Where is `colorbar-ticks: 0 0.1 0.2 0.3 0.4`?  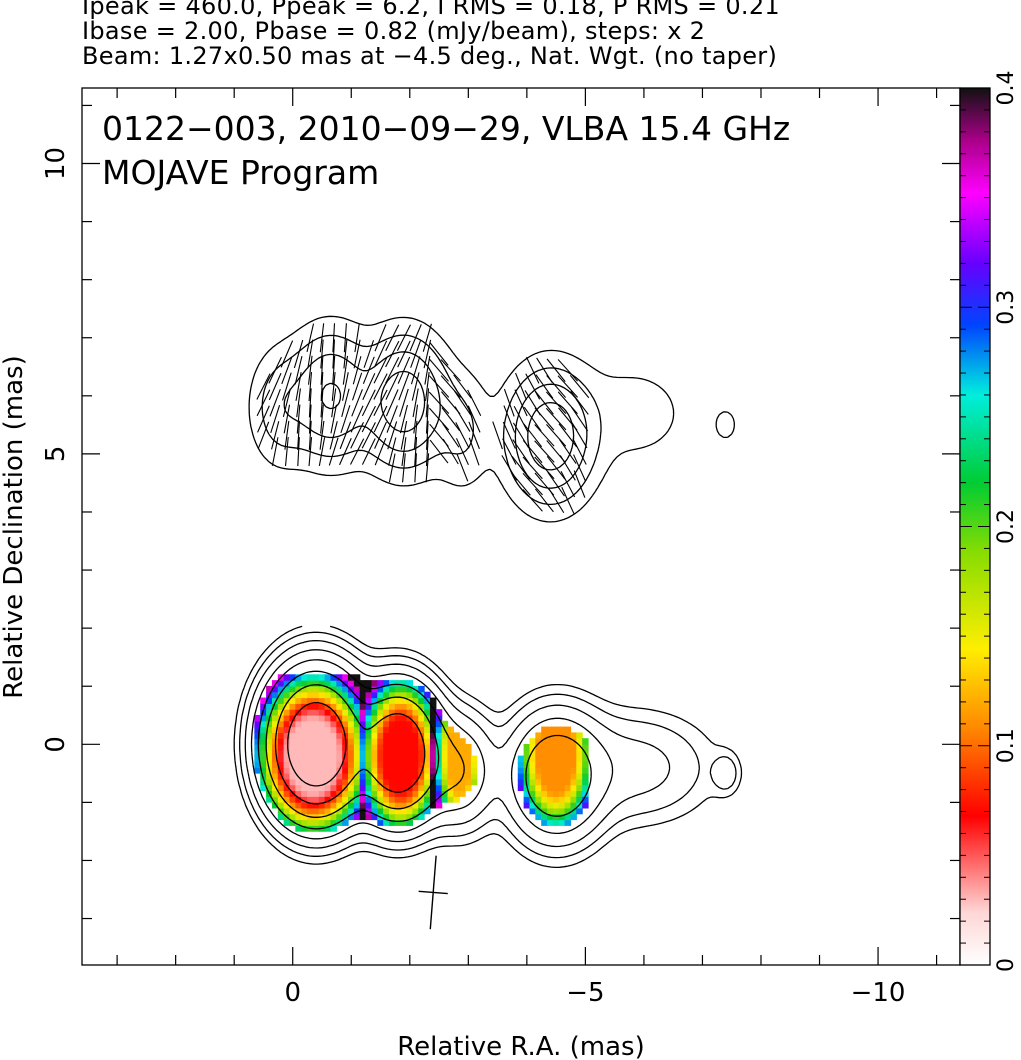
colorbar-ticks: 0 0.1 0.2 0.3 0.4 is located at coordinates (989, 521).